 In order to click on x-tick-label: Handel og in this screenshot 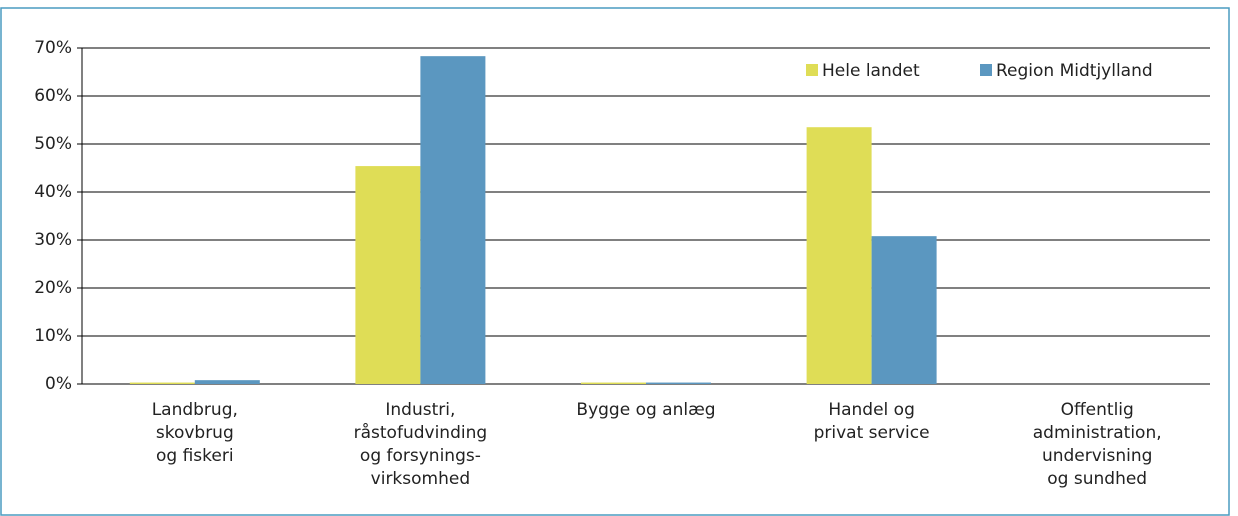, I will do `click(871, 410)`.